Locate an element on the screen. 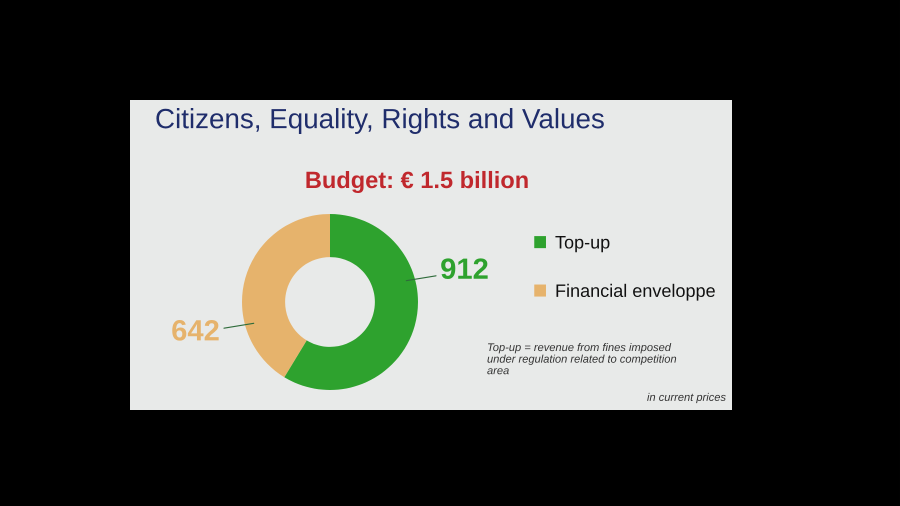  chart-title: Citizens, Equality, Rights and Values is located at coordinates (380, 121).